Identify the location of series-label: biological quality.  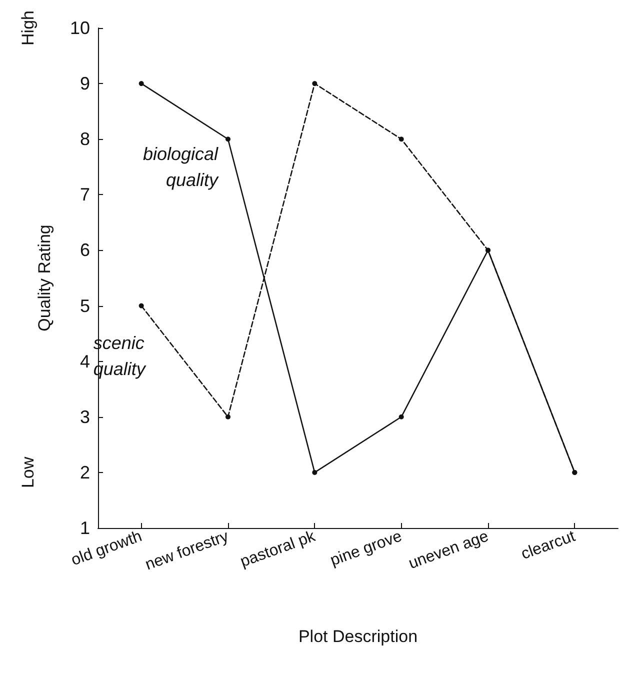
(180, 167).